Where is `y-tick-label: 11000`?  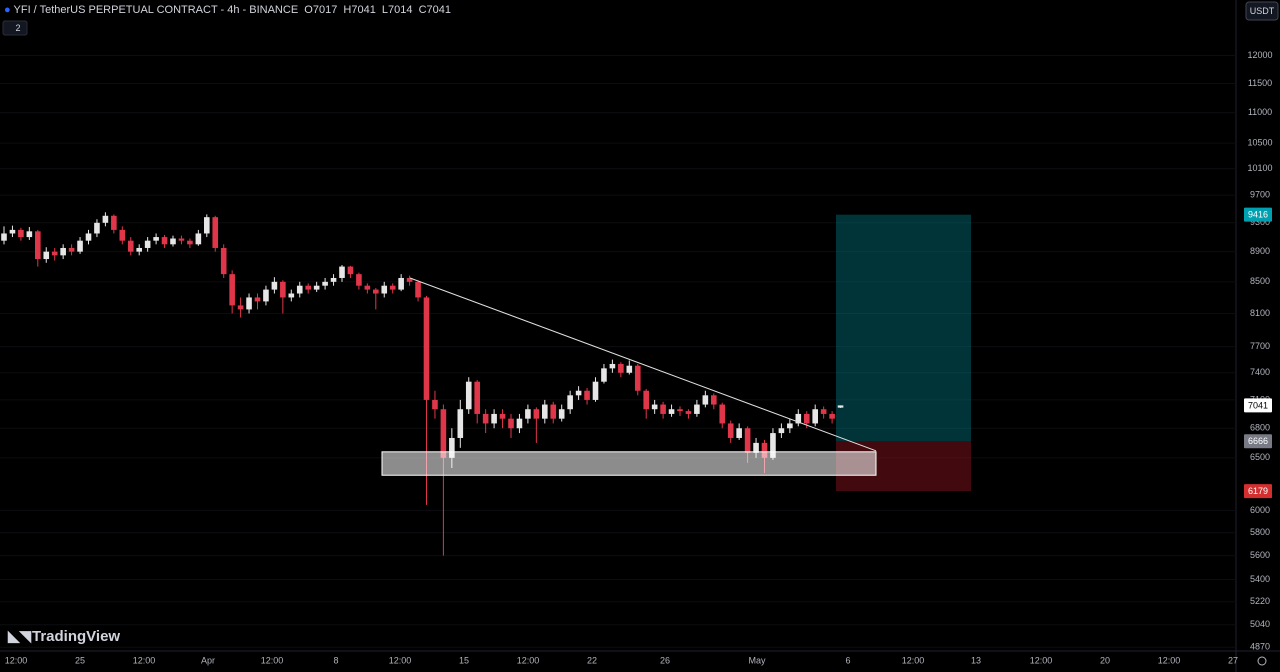 y-tick-label: 11000 is located at coordinates (1260, 112).